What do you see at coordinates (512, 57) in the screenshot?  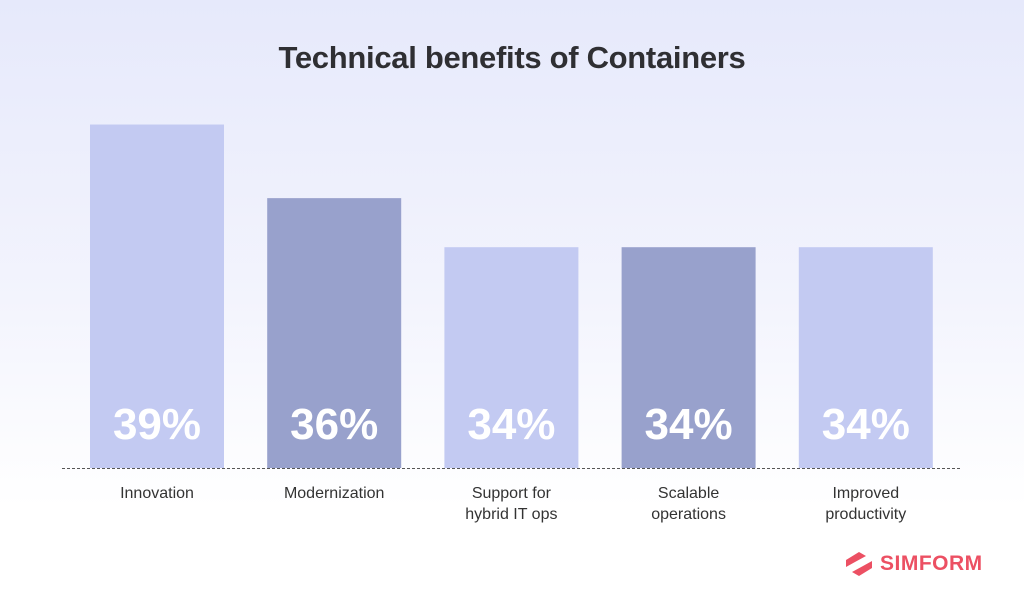 I see `chart-title: Technical benefits of Containers` at bounding box center [512, 57].